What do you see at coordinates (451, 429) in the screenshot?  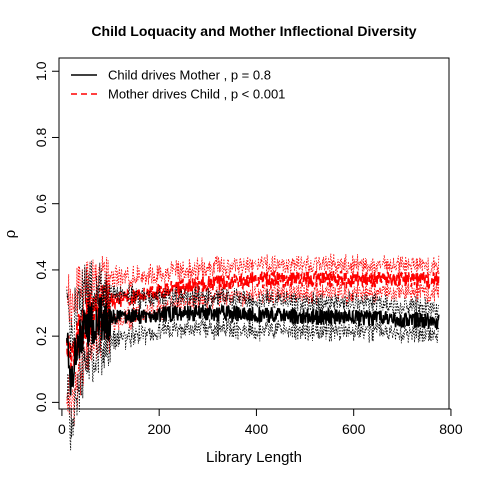 I see `x-tick-label: 800` at bounding box center [451, 429].